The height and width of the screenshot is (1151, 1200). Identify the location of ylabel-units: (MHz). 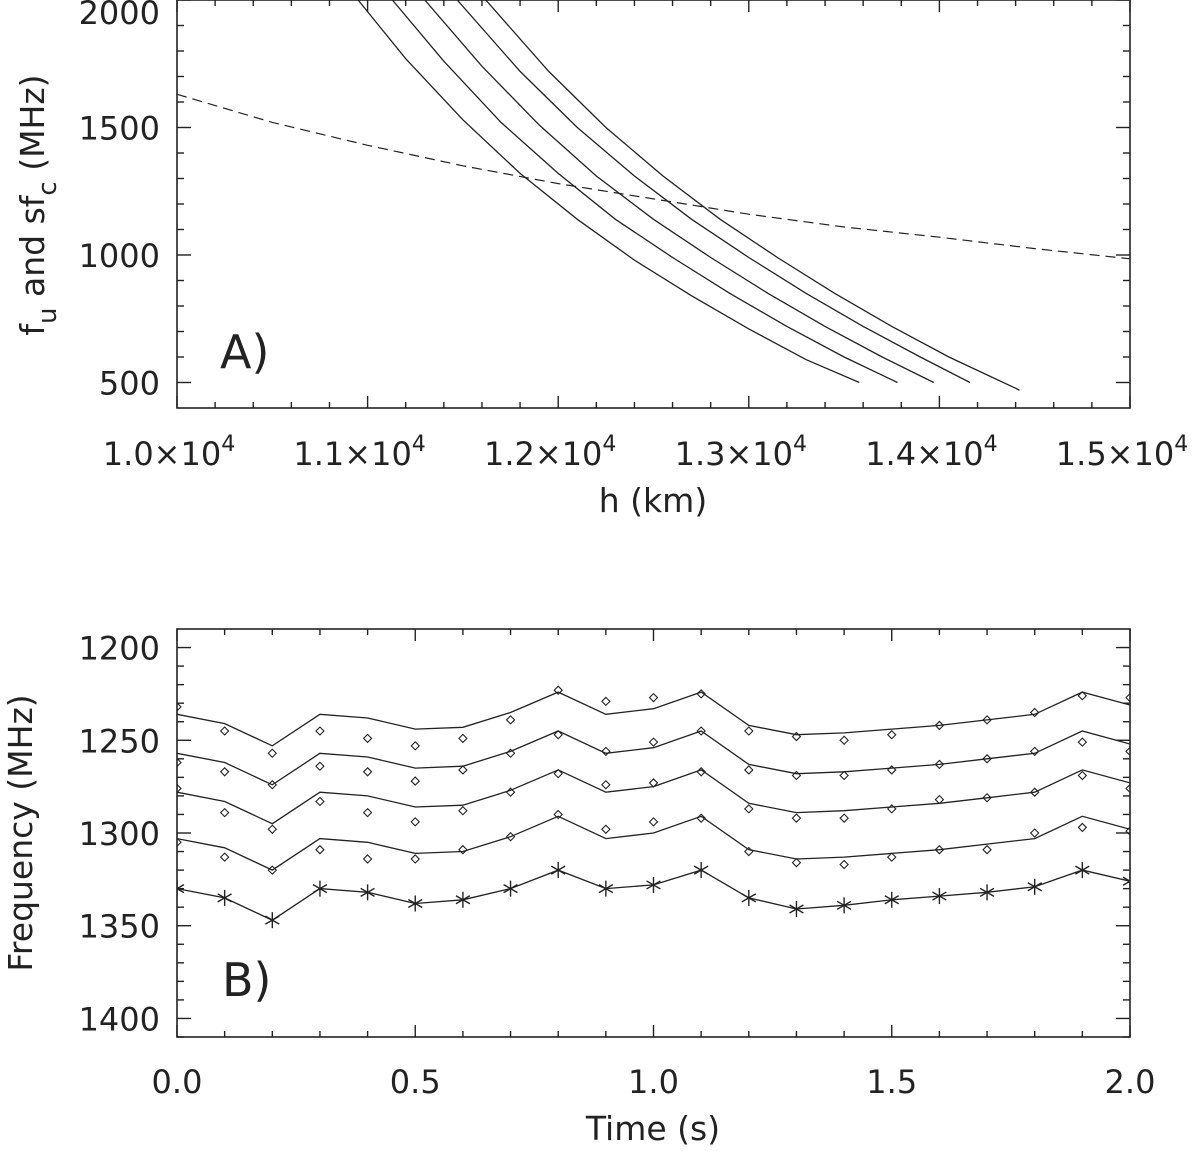
(32, 127).